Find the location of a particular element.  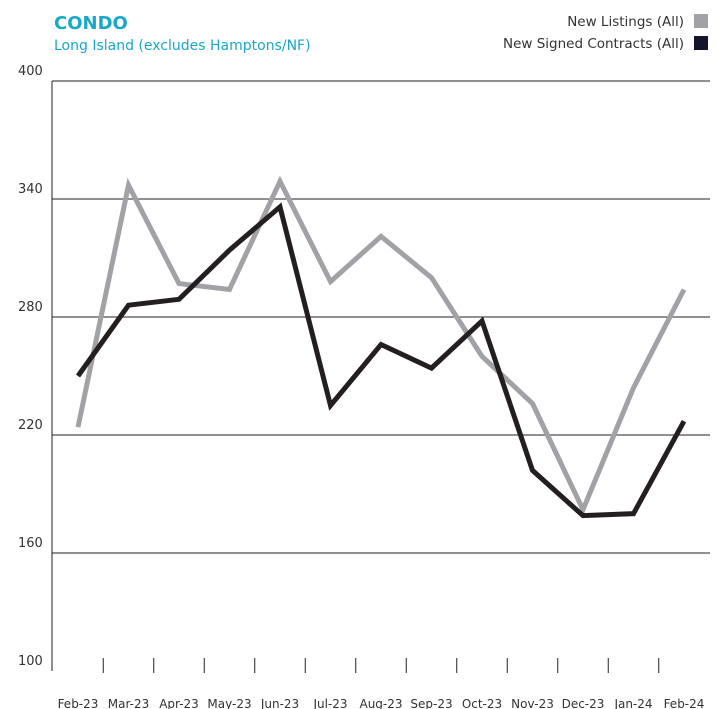

x-tick-label: Jan-24 is located at coordinates (632, 703).